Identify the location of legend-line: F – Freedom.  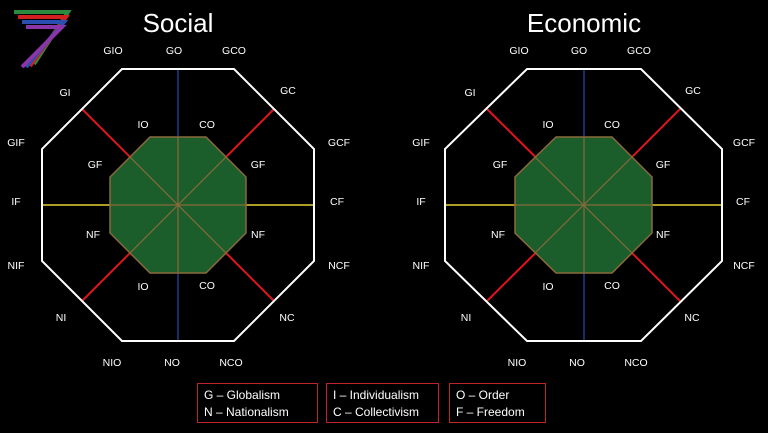
(490, 412).